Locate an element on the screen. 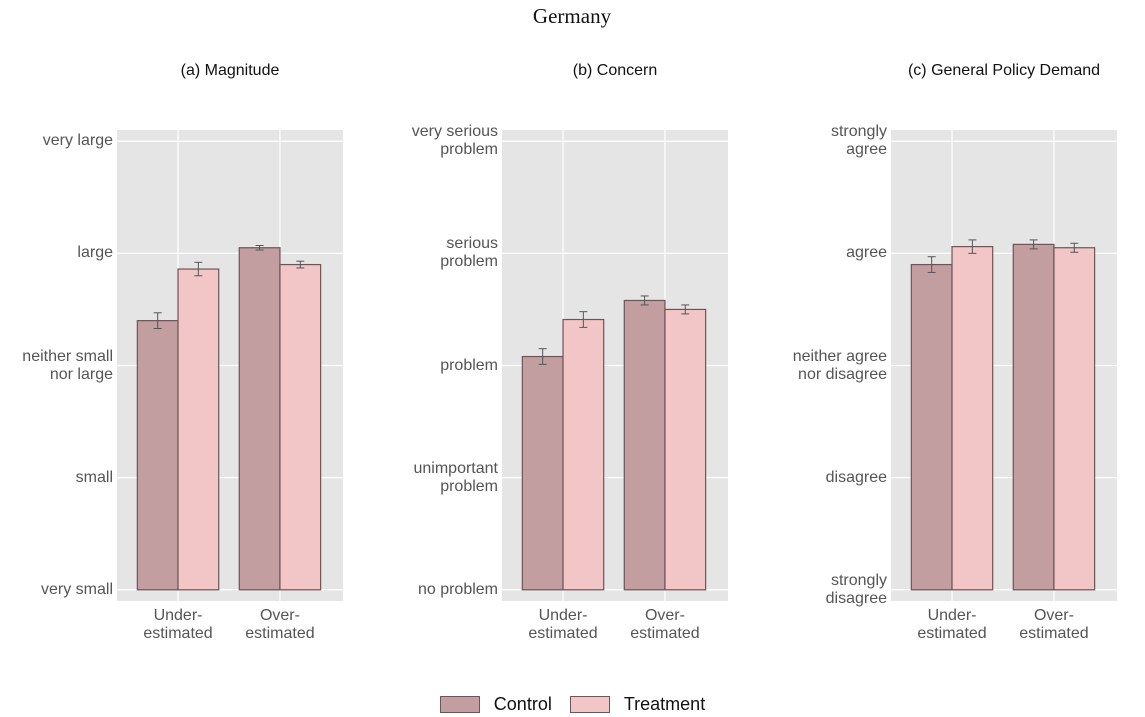 This screenshot has height=717, width=1145. y-tick-label: problem is located at coordinates (469, 365).